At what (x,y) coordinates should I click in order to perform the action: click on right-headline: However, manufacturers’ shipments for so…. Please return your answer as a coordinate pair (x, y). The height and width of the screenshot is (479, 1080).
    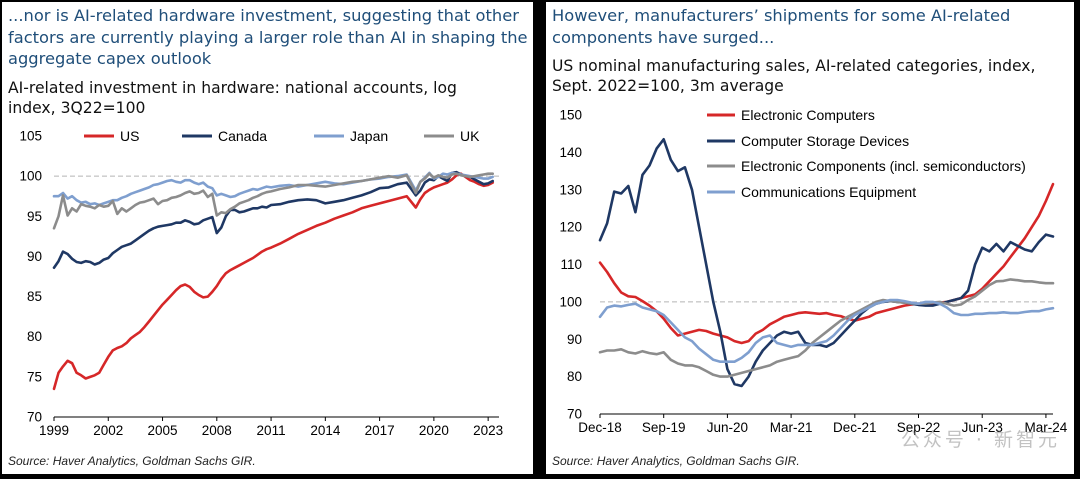
    Looking at the image, I should click on (781, 26).